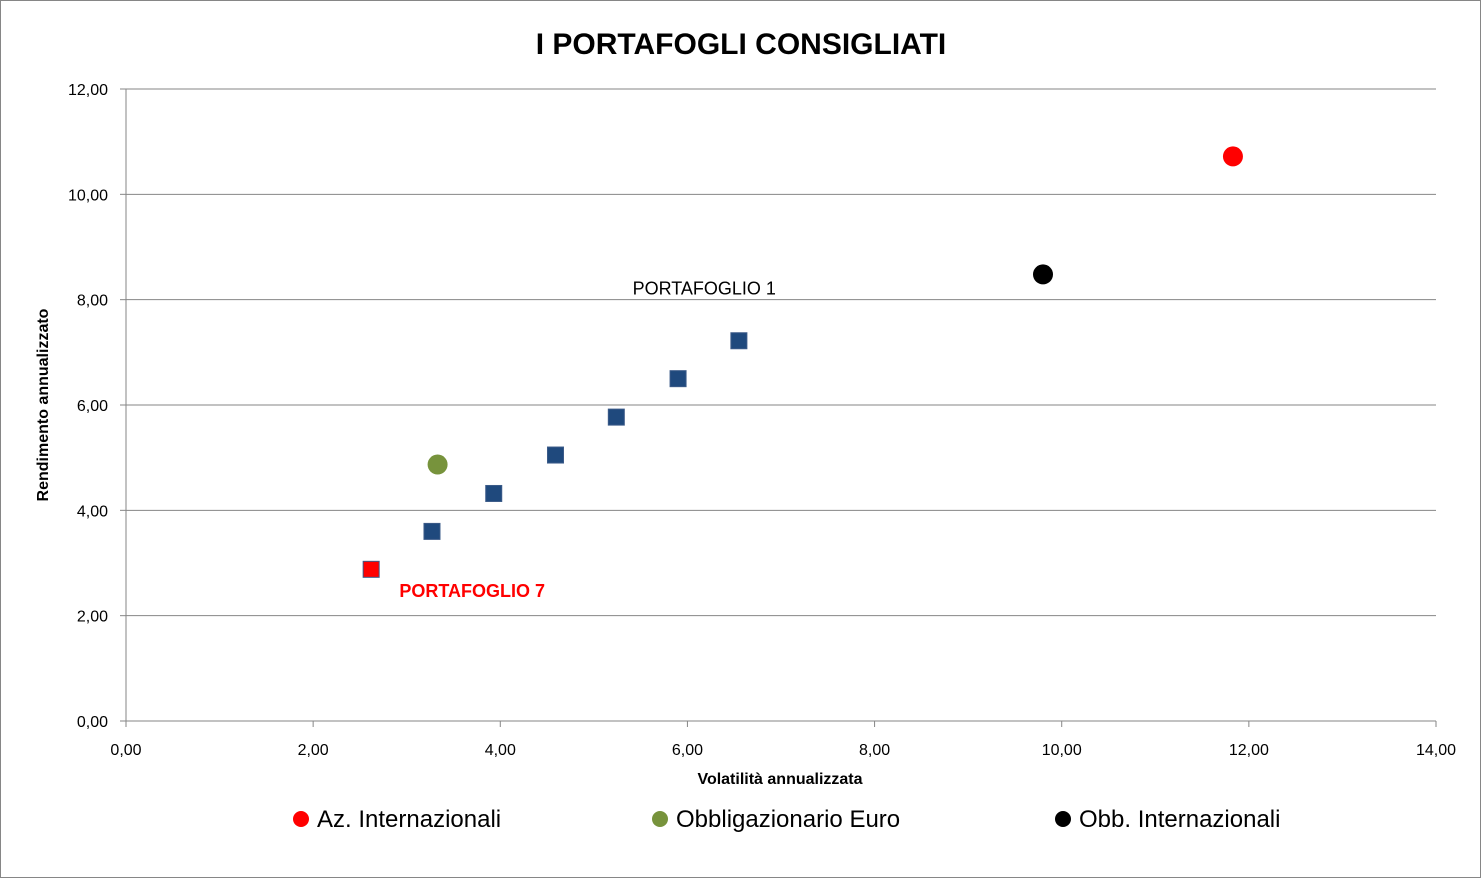 The height and width of the screenshot is (879, 1481). I want to click on x-tick-label: 4,00, so click(500, 750).